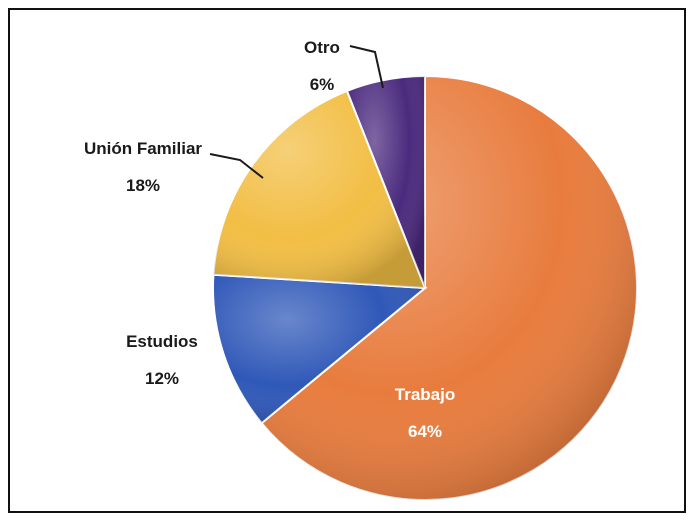  Describe the element at coordinates (322, 47) in the screenshot. I see `slice-label-otro: Otro` at that location.